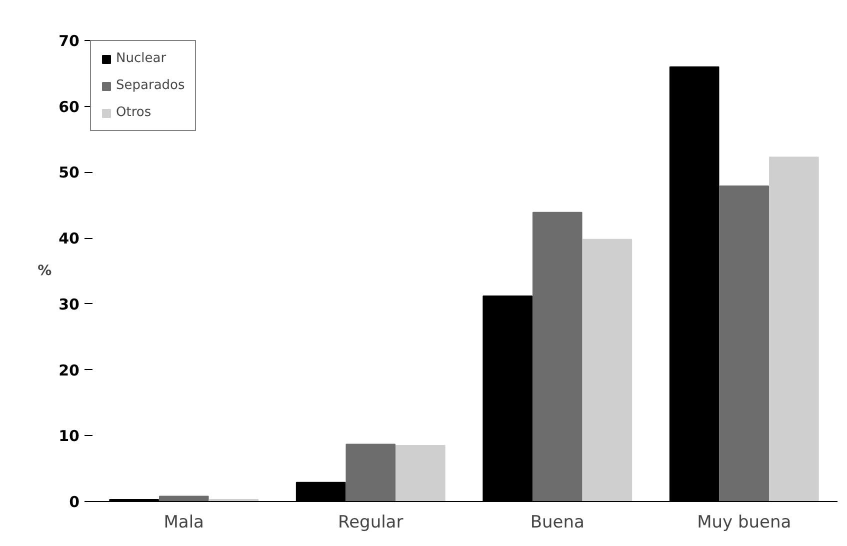 This screenshot has width=847, height=546. Describe the element at coordinates (69, 304) in the screenshot. I see `y-tick-label: 30` at that location.